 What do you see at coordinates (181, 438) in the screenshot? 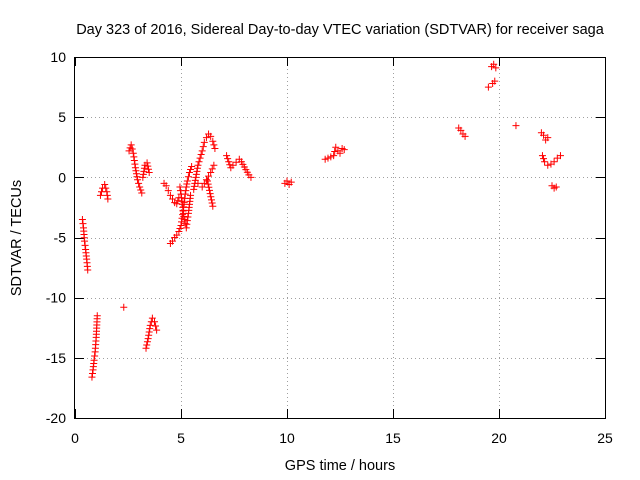
I see `x-tick-label: 5` at bounding box center [181, 438].